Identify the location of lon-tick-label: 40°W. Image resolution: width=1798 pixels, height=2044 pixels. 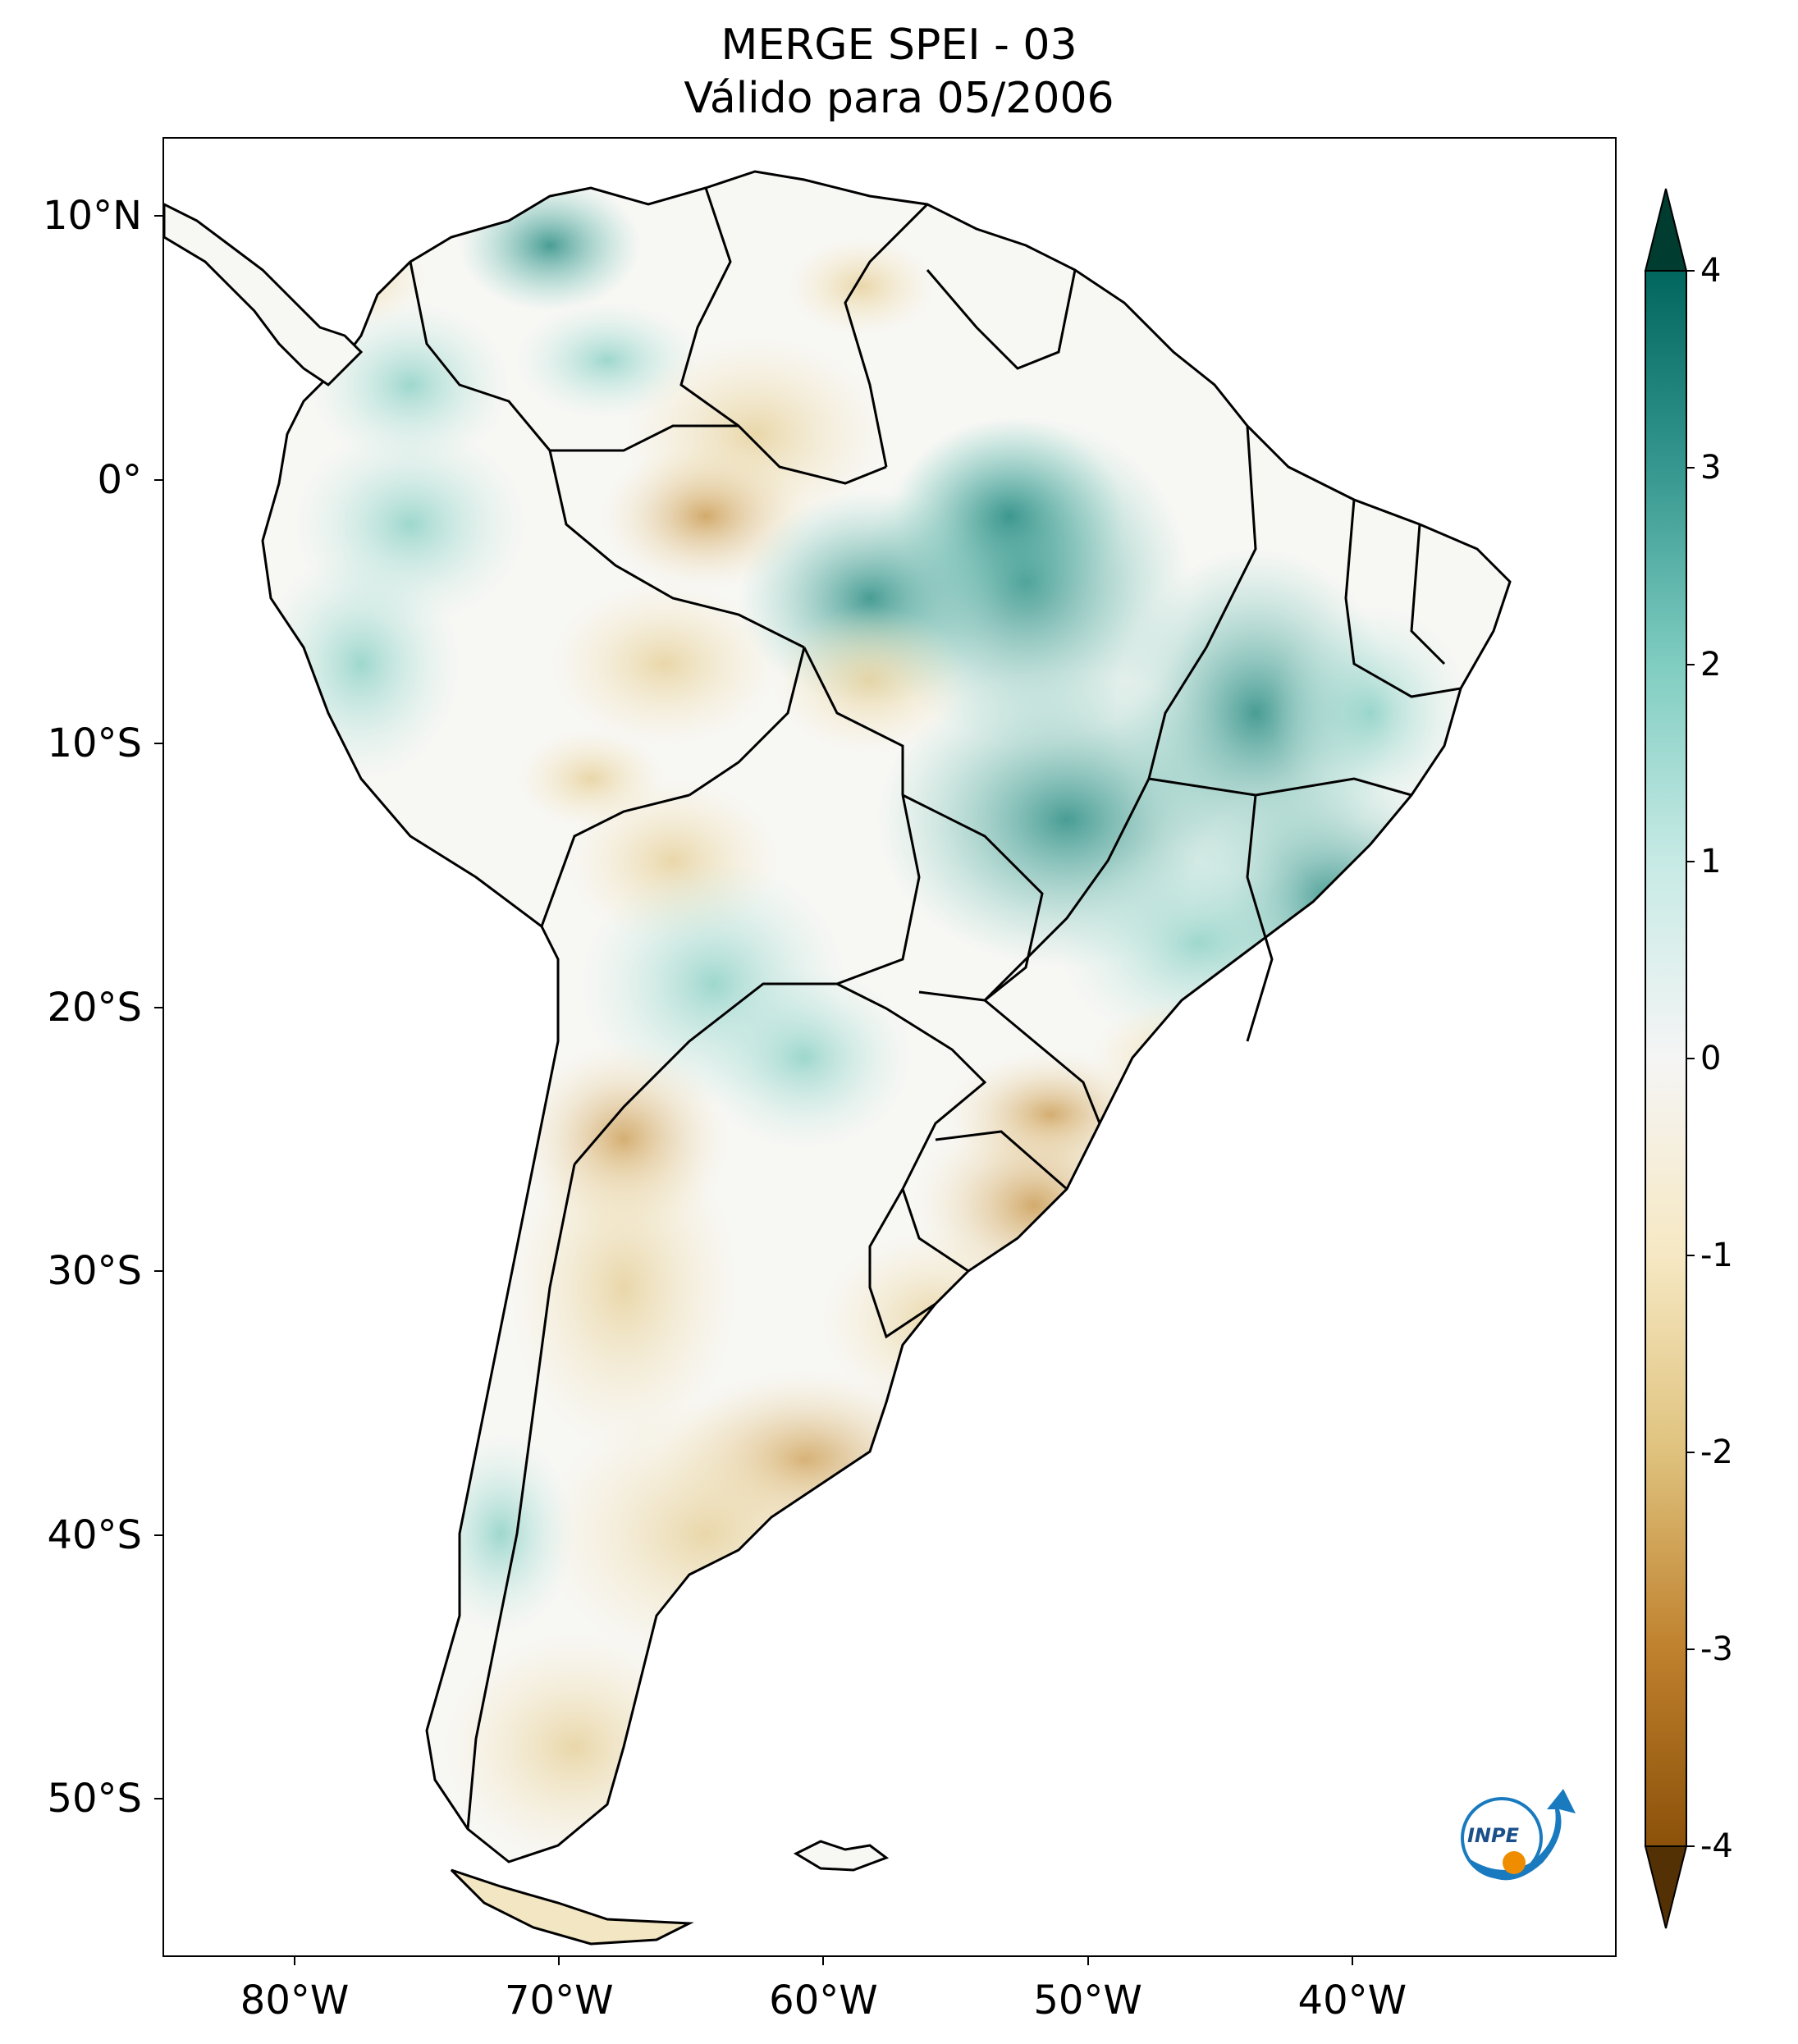
(1352, 2001).